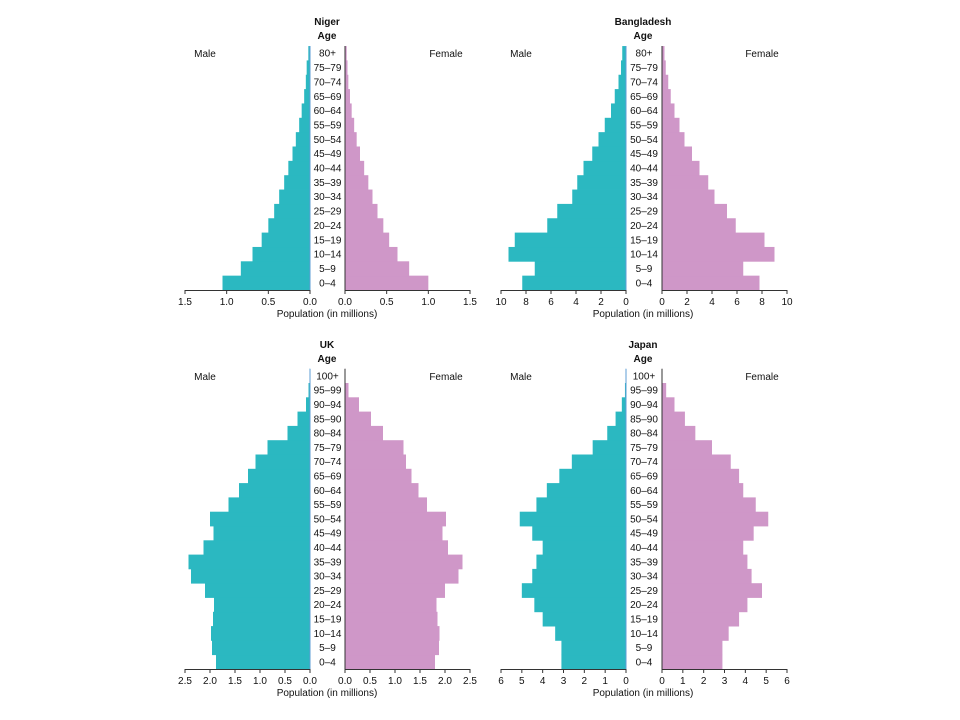 This screenshot has height=720, width=960. I want to click on chart-title: Niger, so click(327, 22).